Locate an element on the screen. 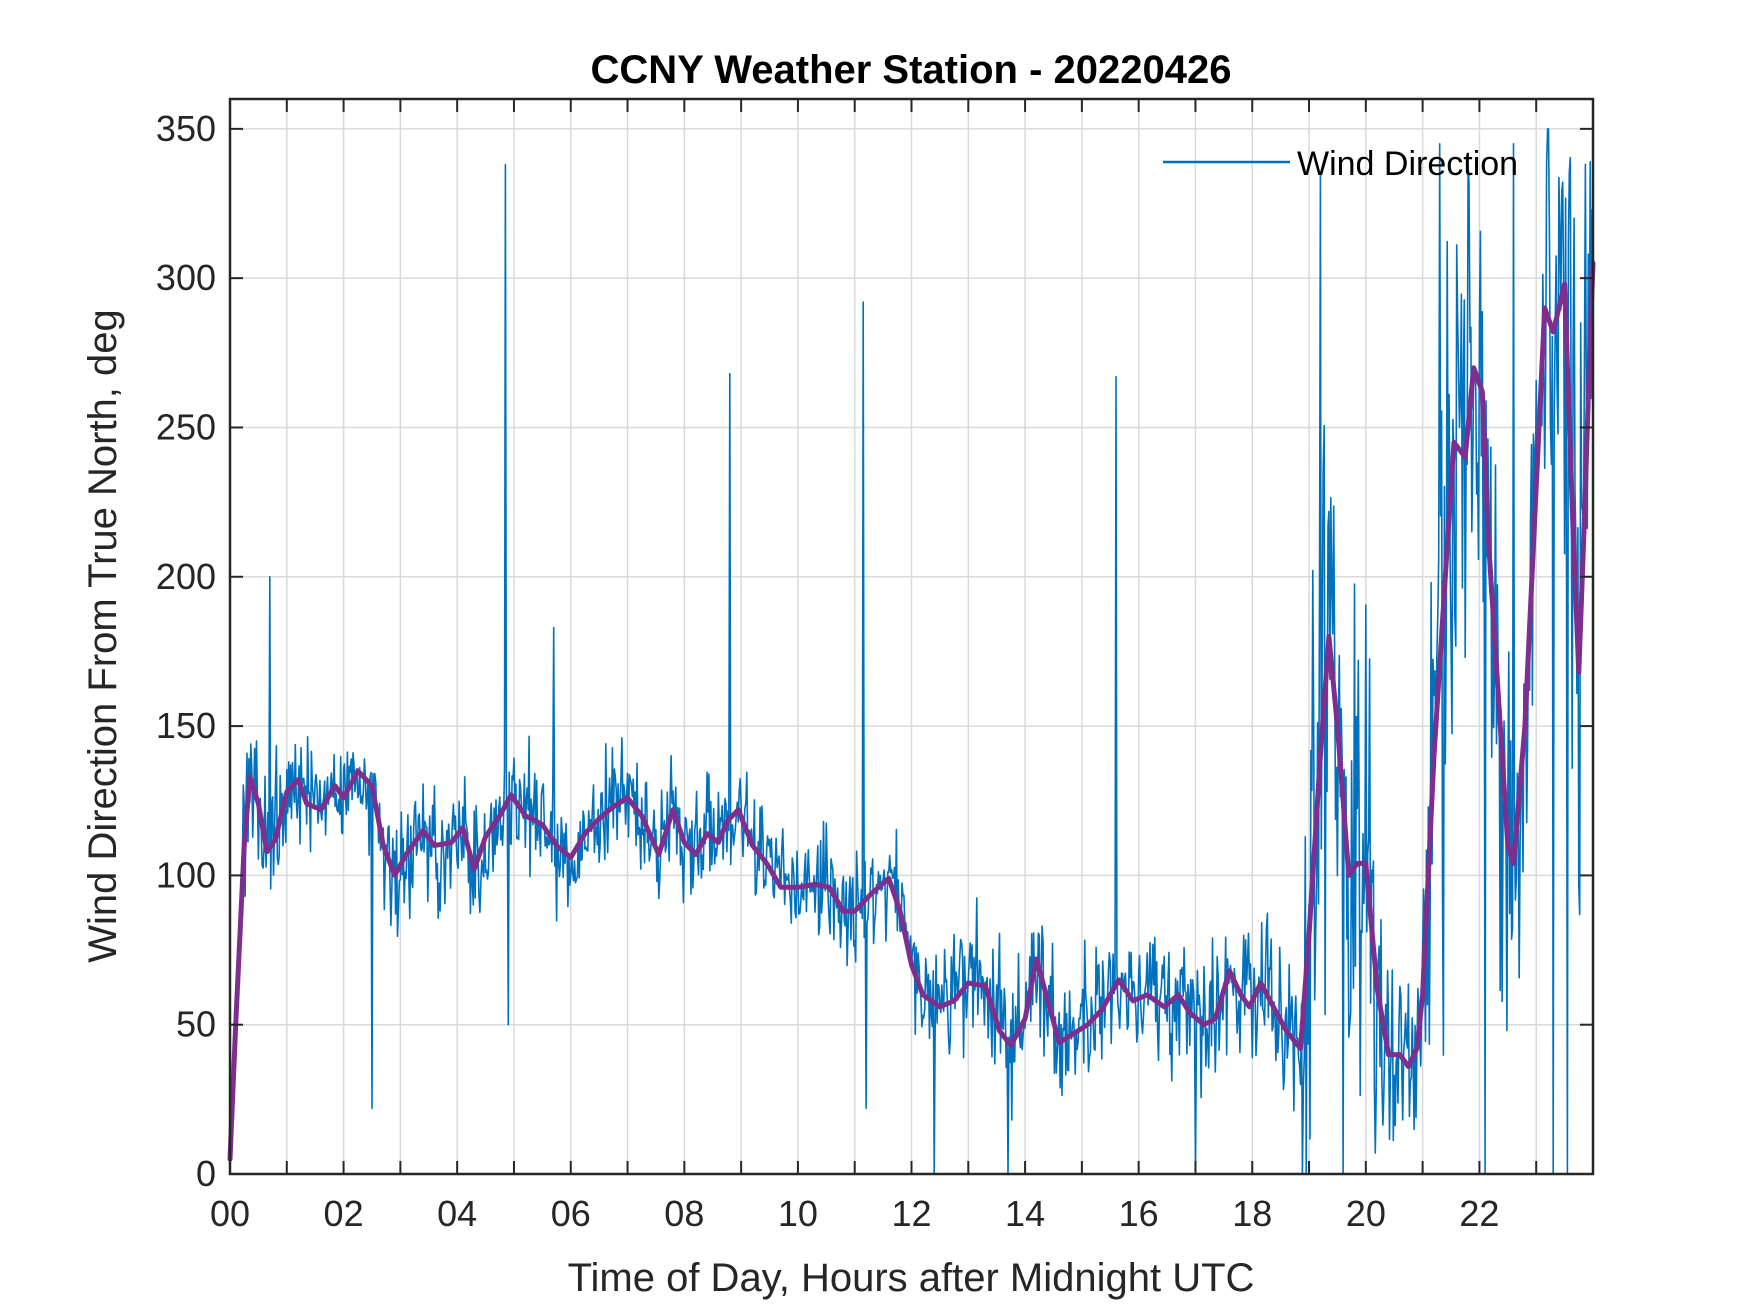  y-tick-label: 350 is located at coordinates (186, 128).